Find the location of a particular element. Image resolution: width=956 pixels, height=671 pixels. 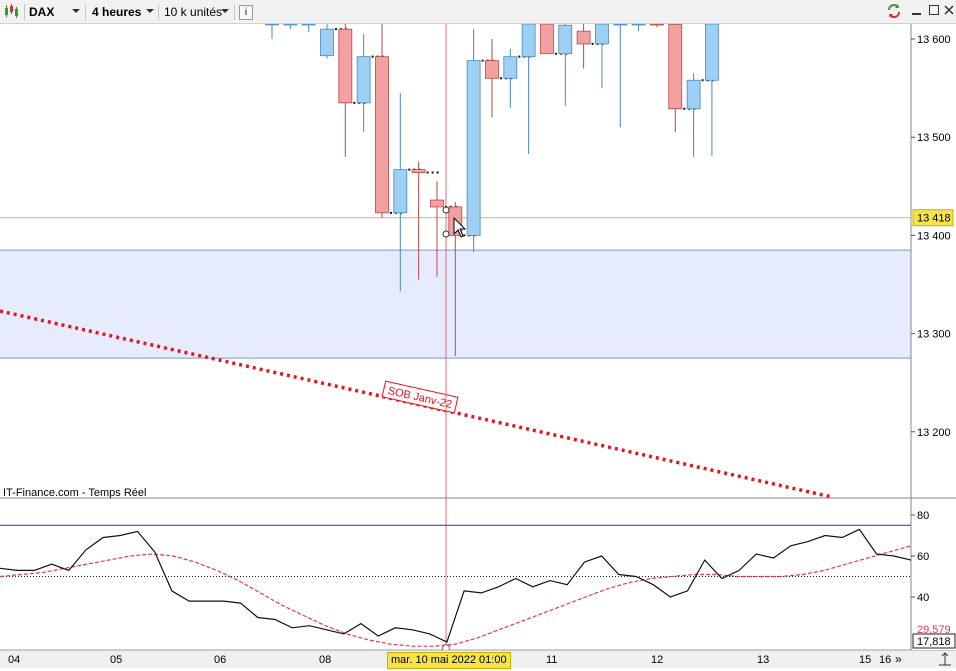

x-tick-label: 04 is located at coordinates (14, 660).